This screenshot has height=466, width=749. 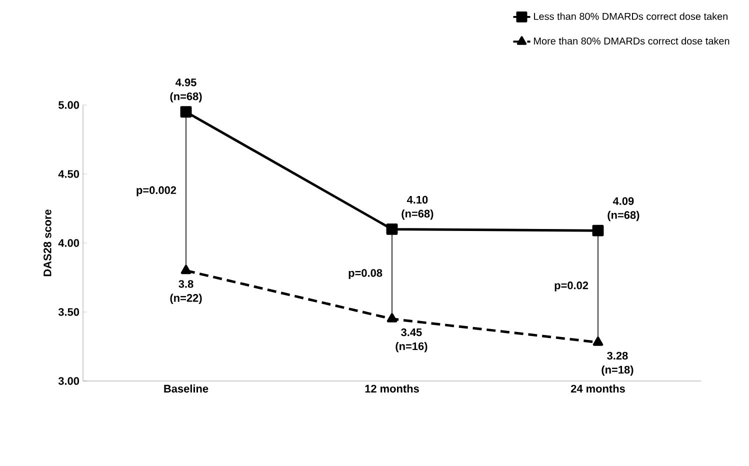 What do you see at coordinates (392, 388) in the screenshot?
I see `x-tick-label: 12 months` at bounding box center [392, 388].